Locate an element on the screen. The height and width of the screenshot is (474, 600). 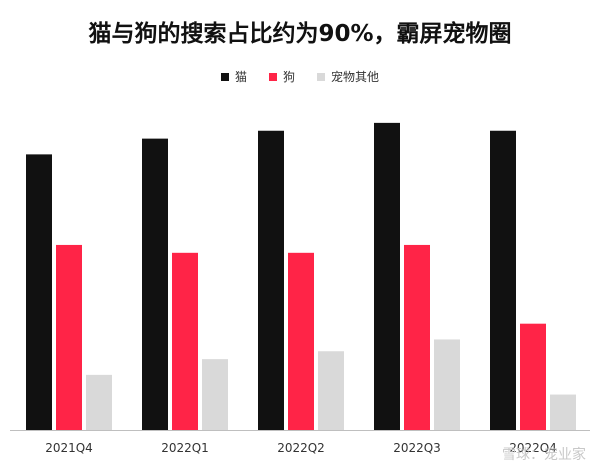
legend-item-other: 宠物其他 is located at coordinates (348, 76).